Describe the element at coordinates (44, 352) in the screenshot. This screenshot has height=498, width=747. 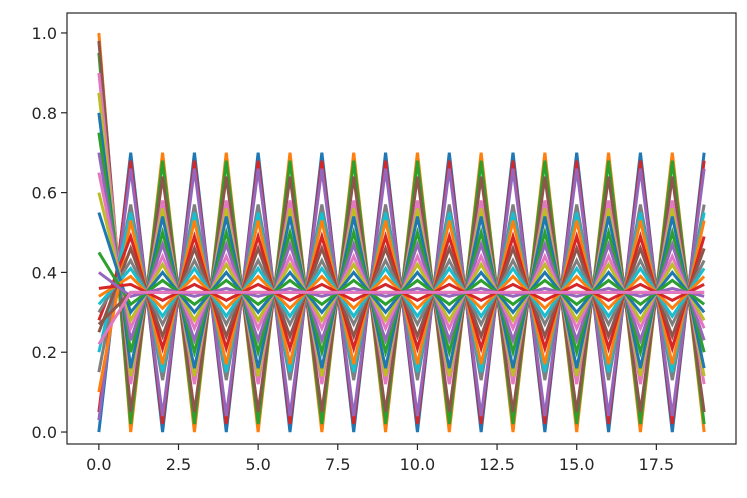
I see `y-tick-label: 0.2` at that location.